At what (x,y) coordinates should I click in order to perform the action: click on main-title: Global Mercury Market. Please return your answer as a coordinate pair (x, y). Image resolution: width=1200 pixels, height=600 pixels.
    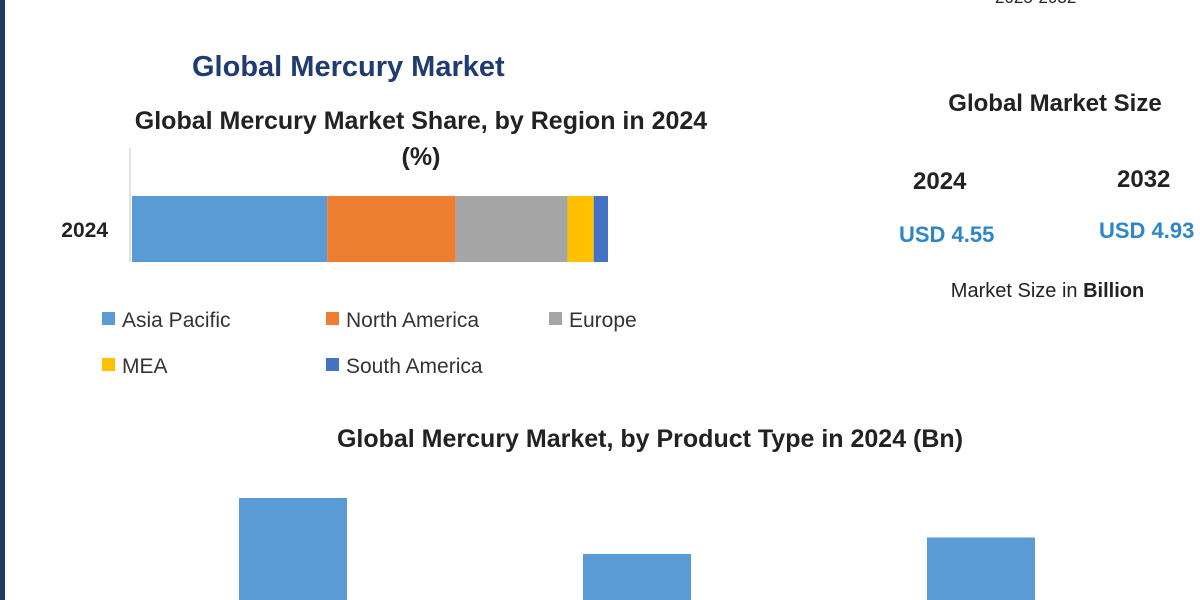
    Looking at the image, I should click on (348, 67).